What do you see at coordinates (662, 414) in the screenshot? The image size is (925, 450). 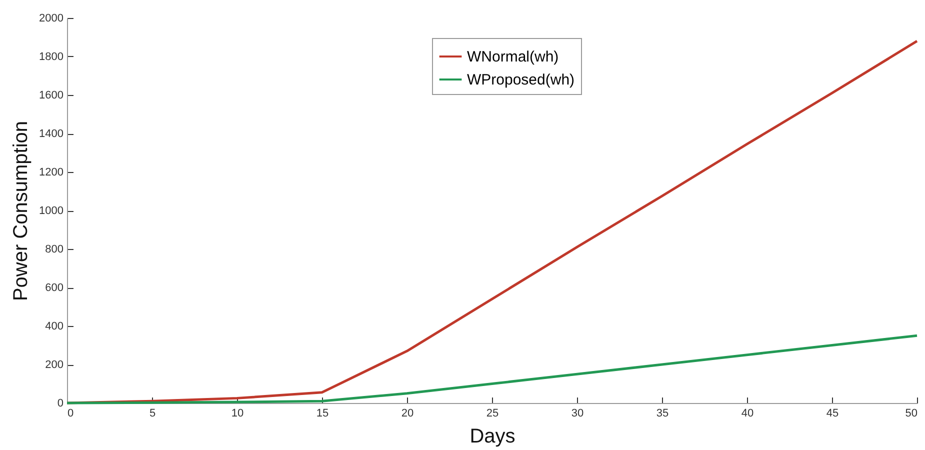 I see `x-tick-label: 35` at bounding box center [662, 414].